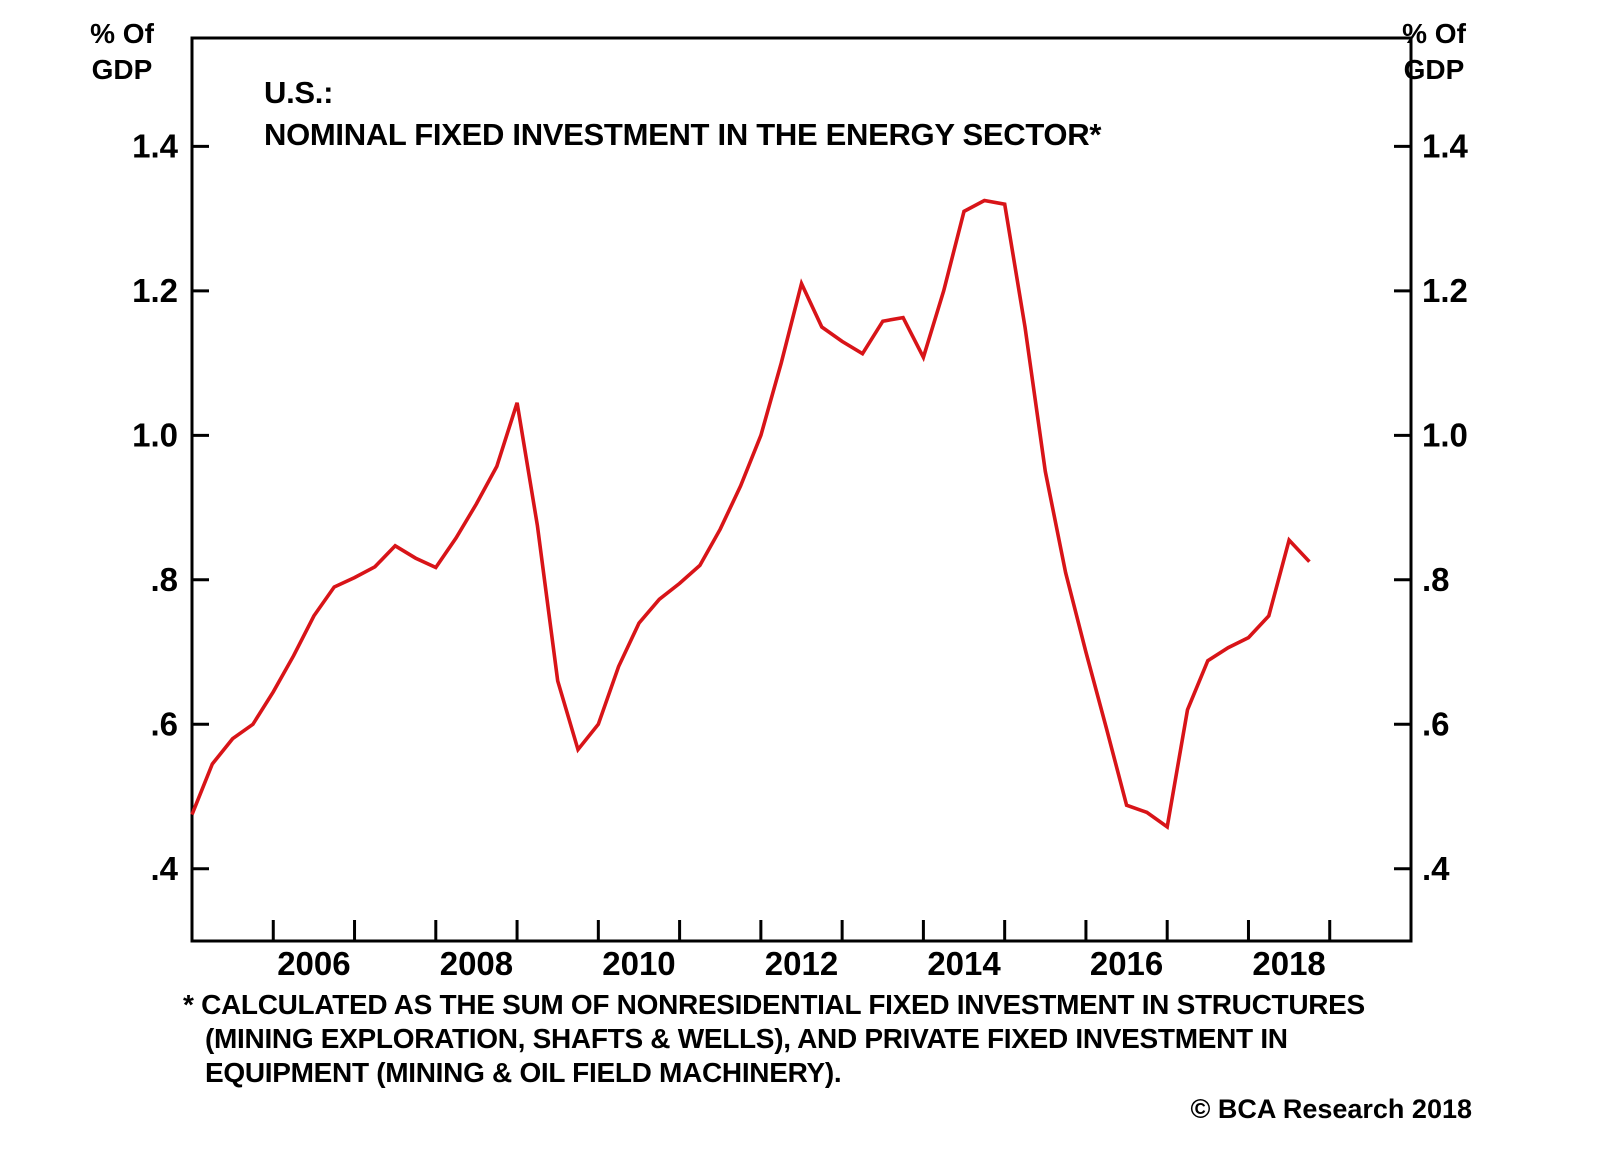 The image size is (1600, 1152). What do you see at coordinates (1436, 723) in the screenshot?
I see `y-axis-tick-label-right: .6` at bounding box center [1436, 723].